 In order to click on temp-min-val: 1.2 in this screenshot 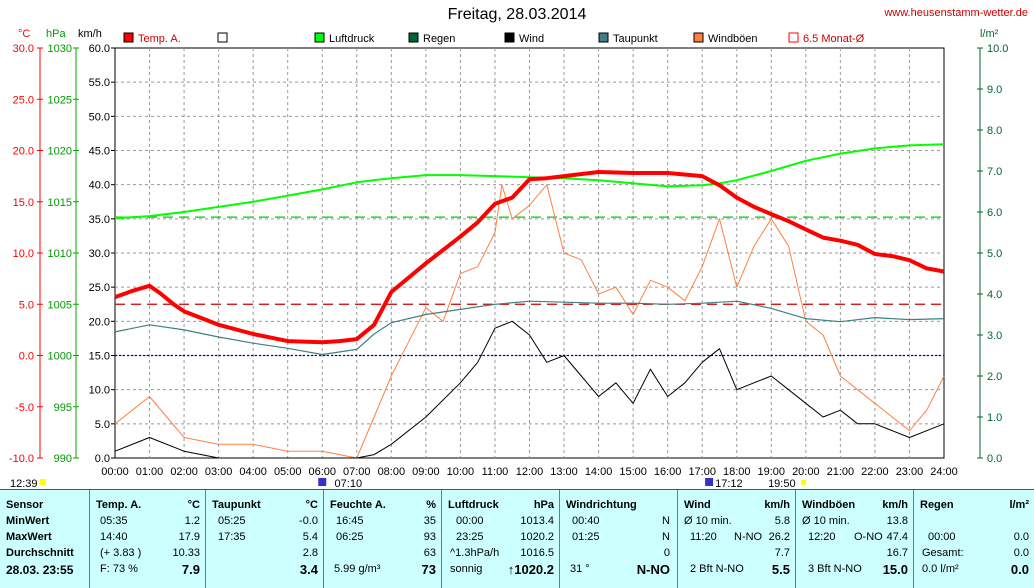, I will do `click(192, 521)`.